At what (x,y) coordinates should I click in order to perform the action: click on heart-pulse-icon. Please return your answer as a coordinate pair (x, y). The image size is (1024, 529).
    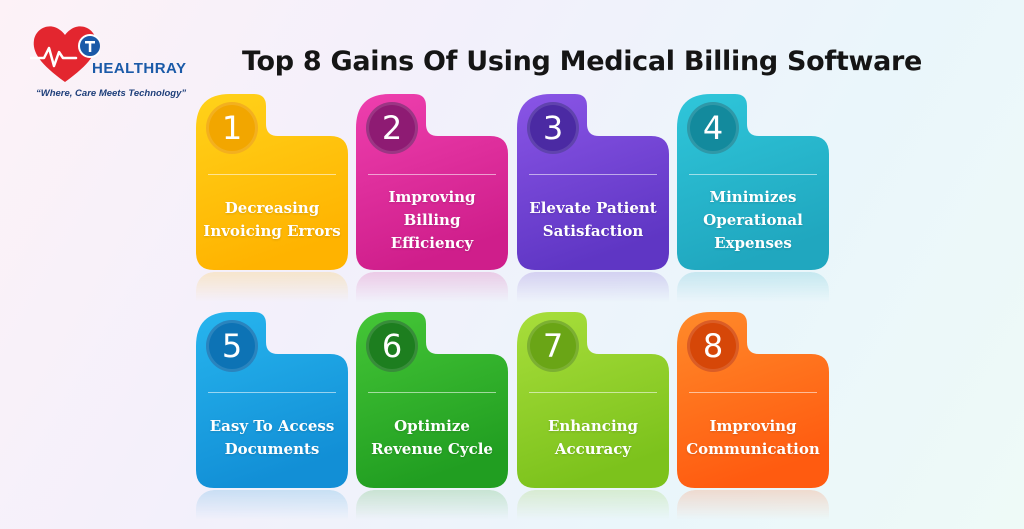
    Looking at the image, I should click on (65, 54).